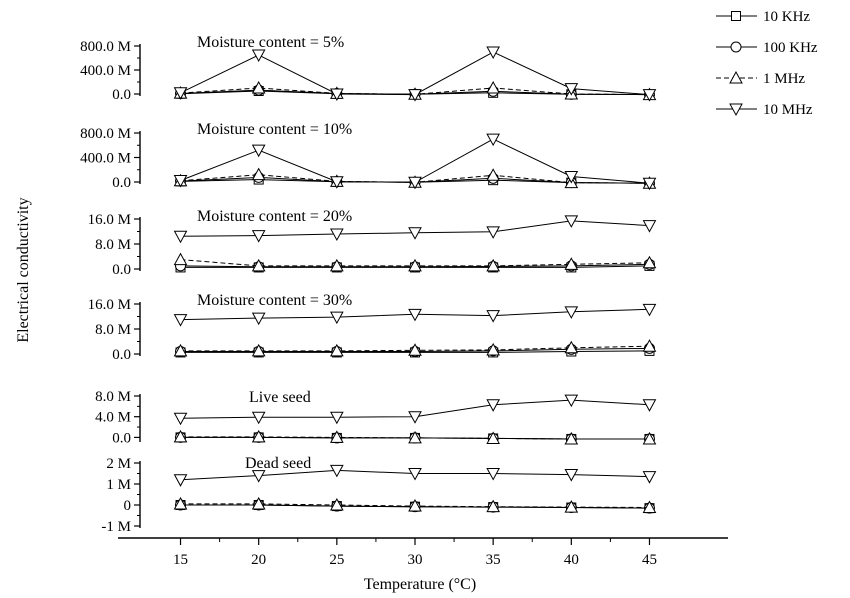  I want to click on panel-1: 0.0 400.0 M 800.0 M Moisture content = 5%, so click(368, 68).